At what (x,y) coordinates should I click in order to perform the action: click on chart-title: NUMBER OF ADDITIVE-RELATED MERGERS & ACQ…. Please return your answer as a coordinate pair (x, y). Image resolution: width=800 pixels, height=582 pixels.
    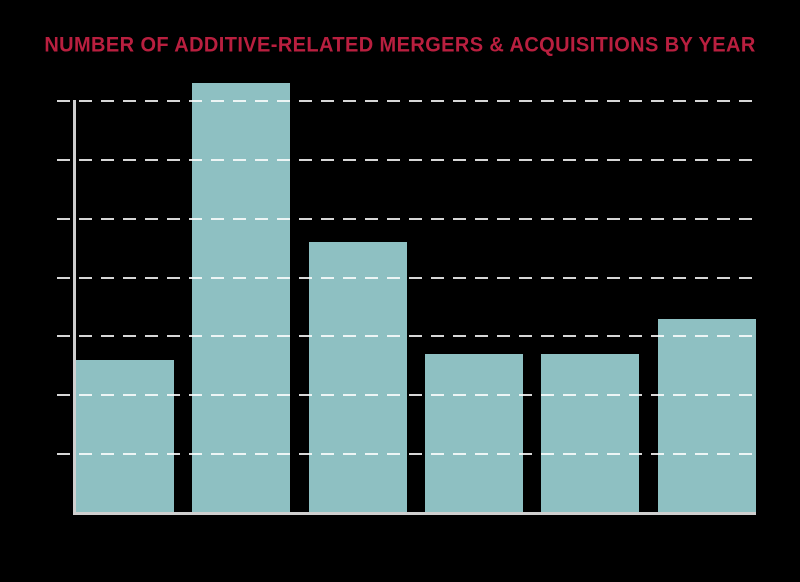
    Looking at the image, I should click on (400, 45).